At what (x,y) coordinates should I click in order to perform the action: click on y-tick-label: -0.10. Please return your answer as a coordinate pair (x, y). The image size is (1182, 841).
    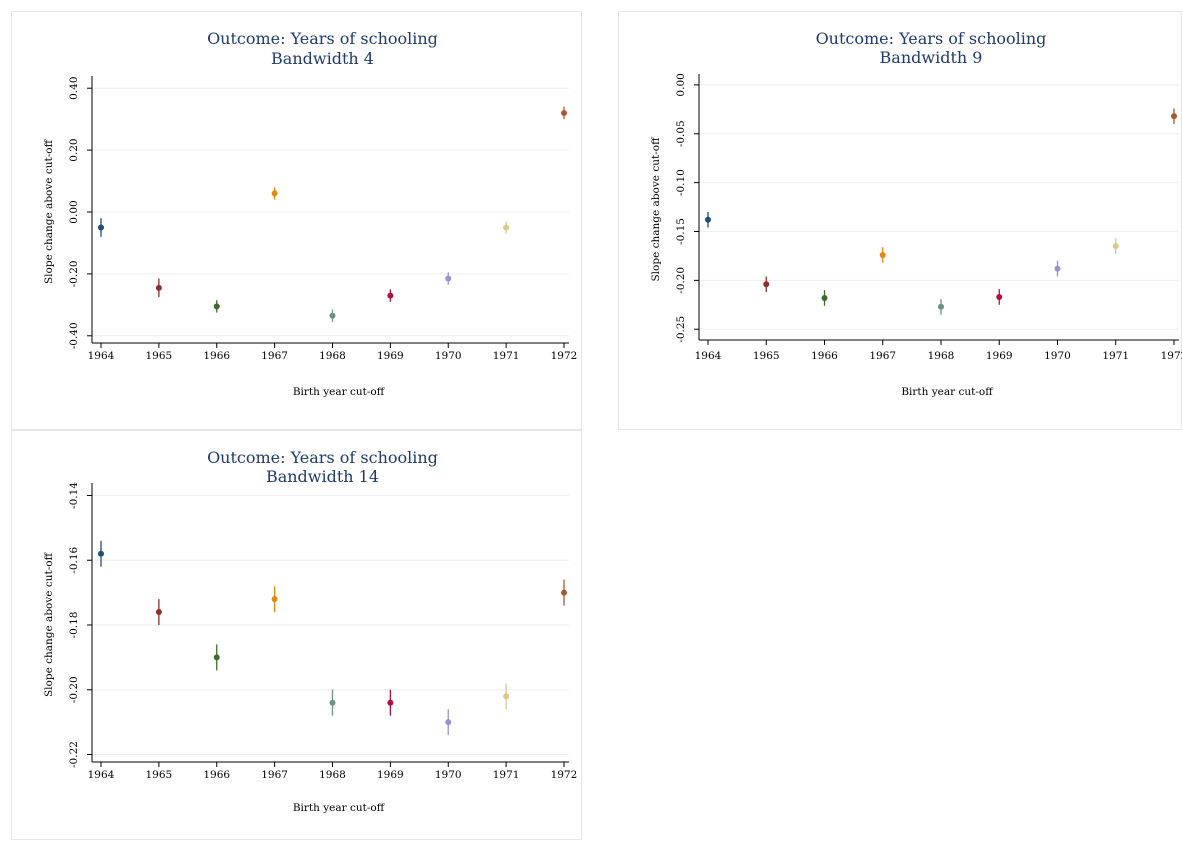
    Looking at the image, I should click on (681, 182).